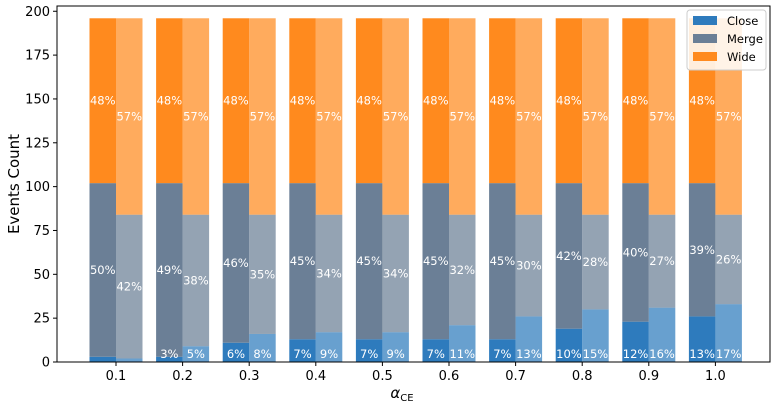 The width and height of the screenshot is (780, 407). What do you see at coordinates (702, 101) in the screenshot?
I see `bar-label-wide-left-1.0: 48%` at bounding box center [702, 101].